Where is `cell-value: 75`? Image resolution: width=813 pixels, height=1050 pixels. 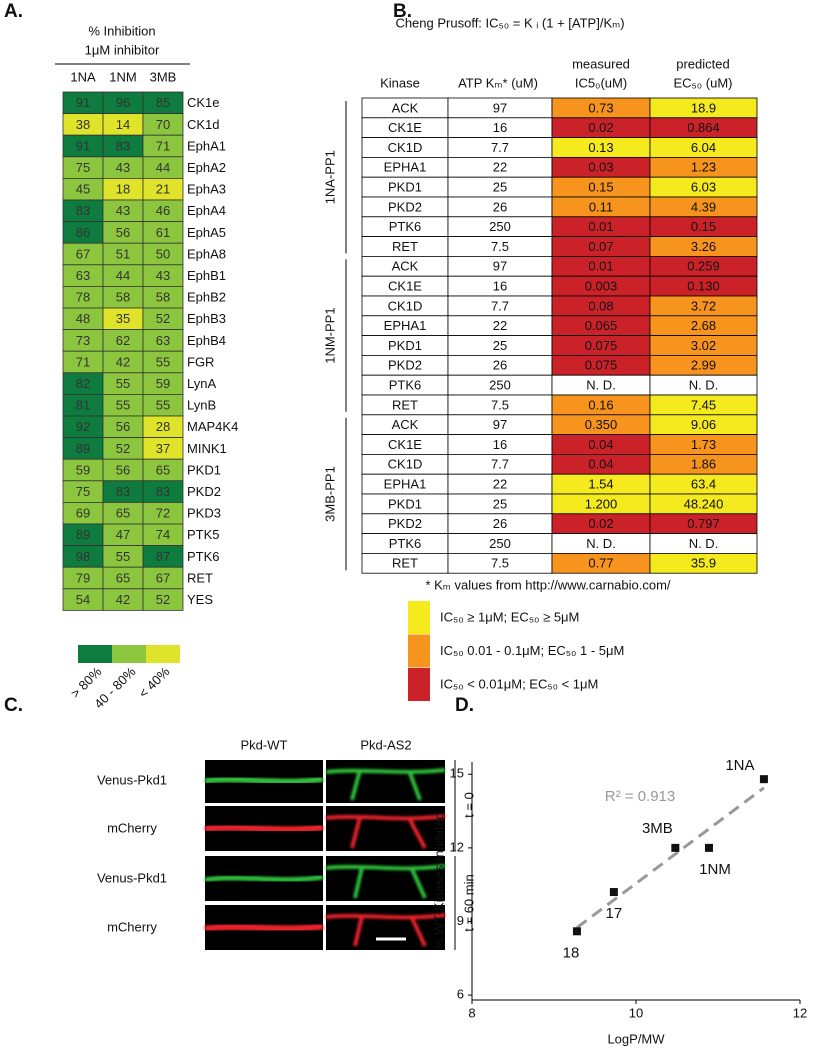
cell-value: 75 is located at coordinates (83, 491).